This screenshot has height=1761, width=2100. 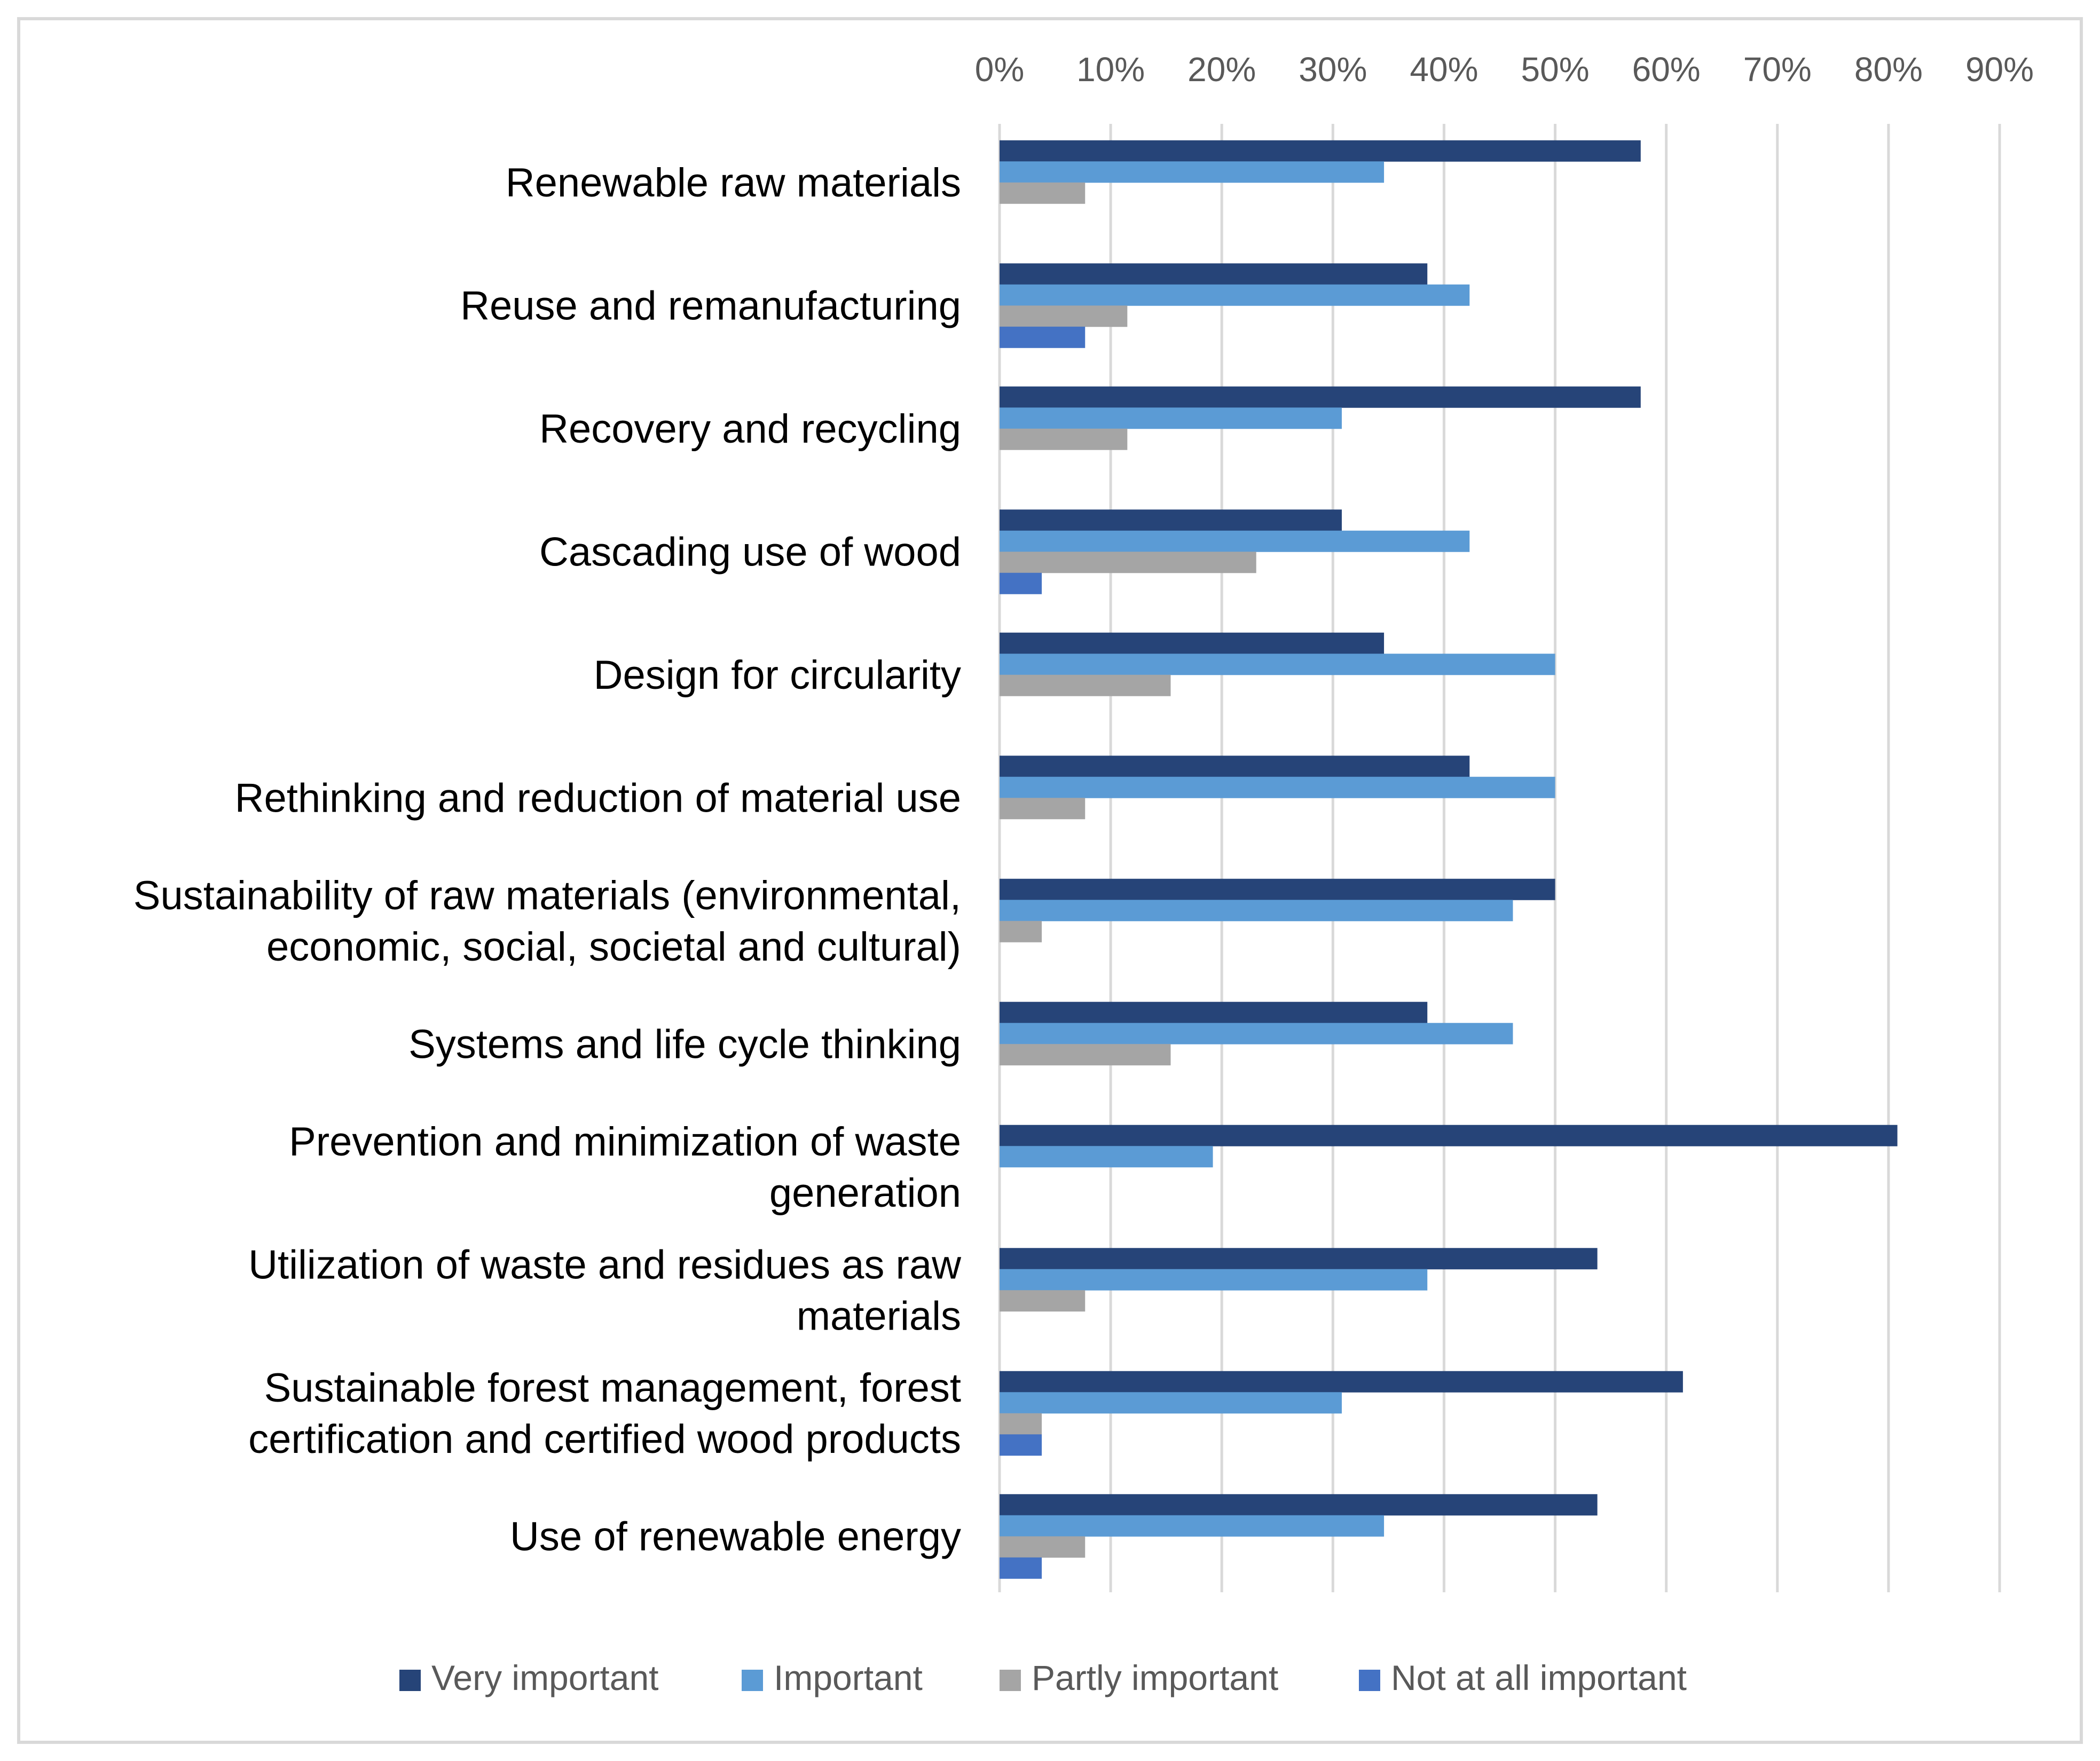 I want to click on category-label: Systems and life cycle thinking, so click(x=684, y=1044).